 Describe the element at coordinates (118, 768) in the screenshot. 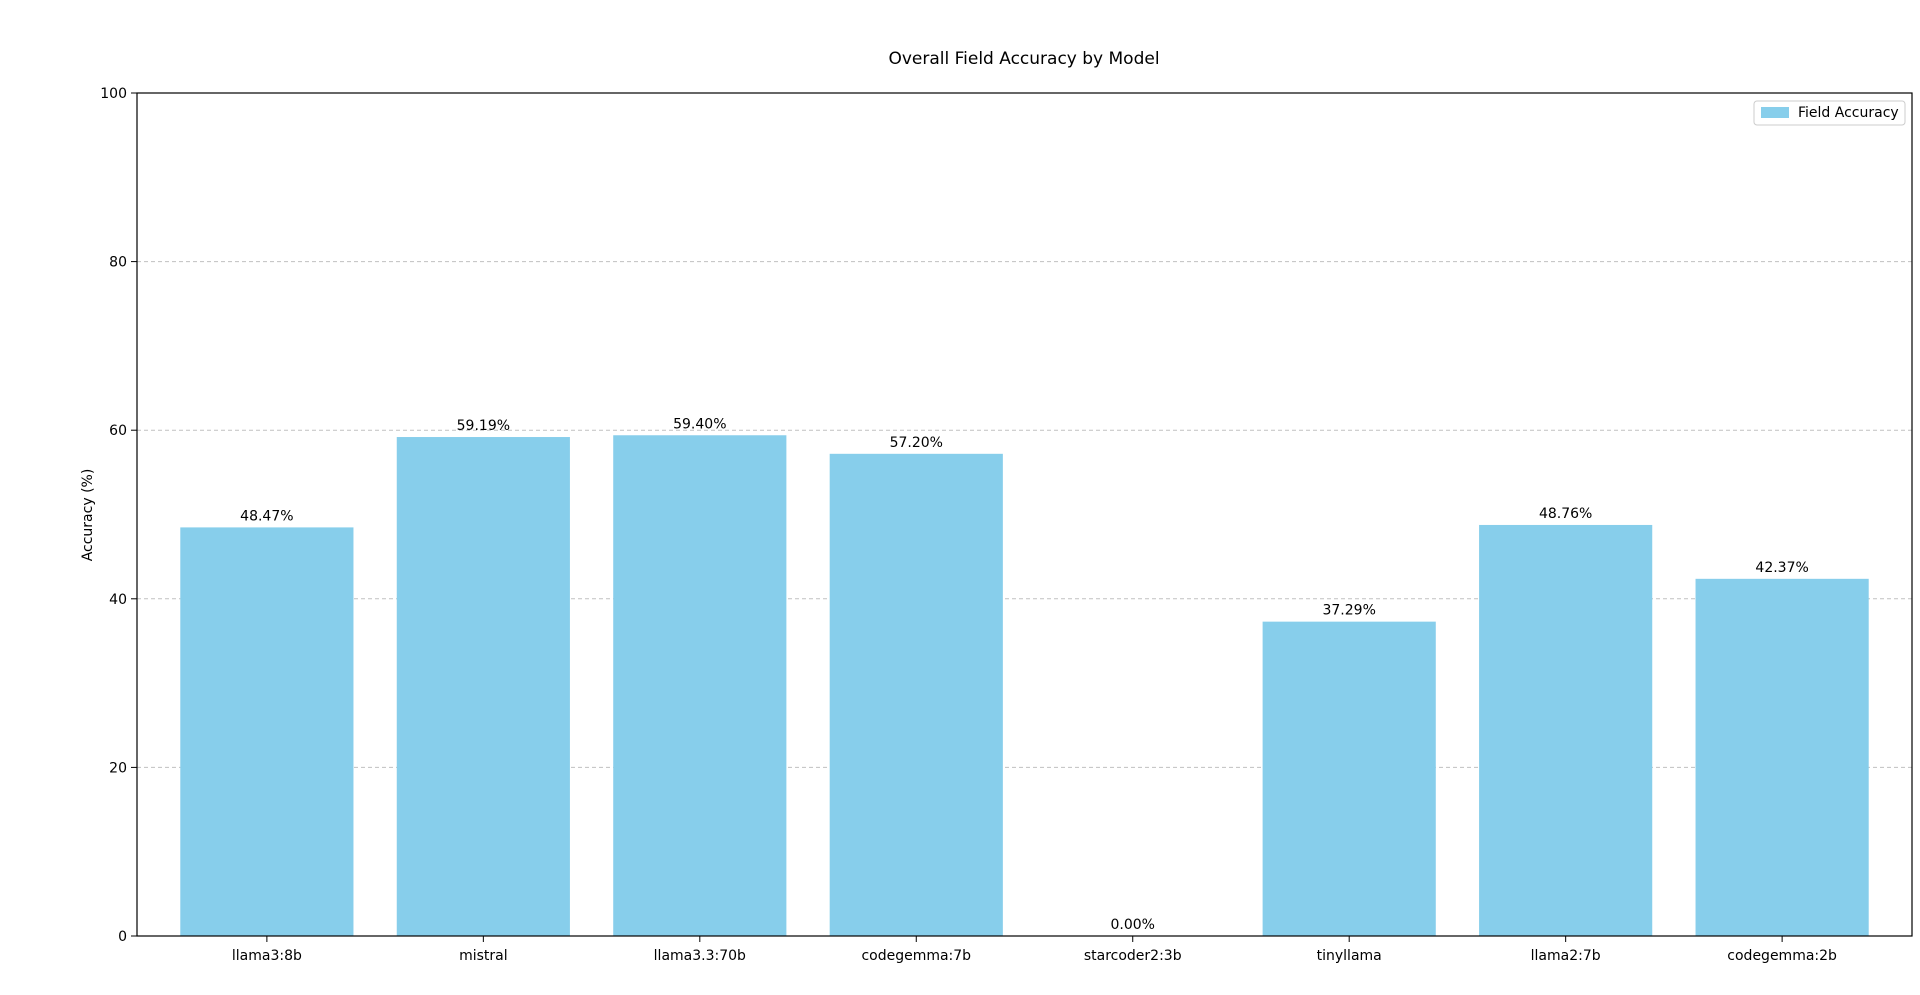

I see `y-tick-label: 20` at that location.